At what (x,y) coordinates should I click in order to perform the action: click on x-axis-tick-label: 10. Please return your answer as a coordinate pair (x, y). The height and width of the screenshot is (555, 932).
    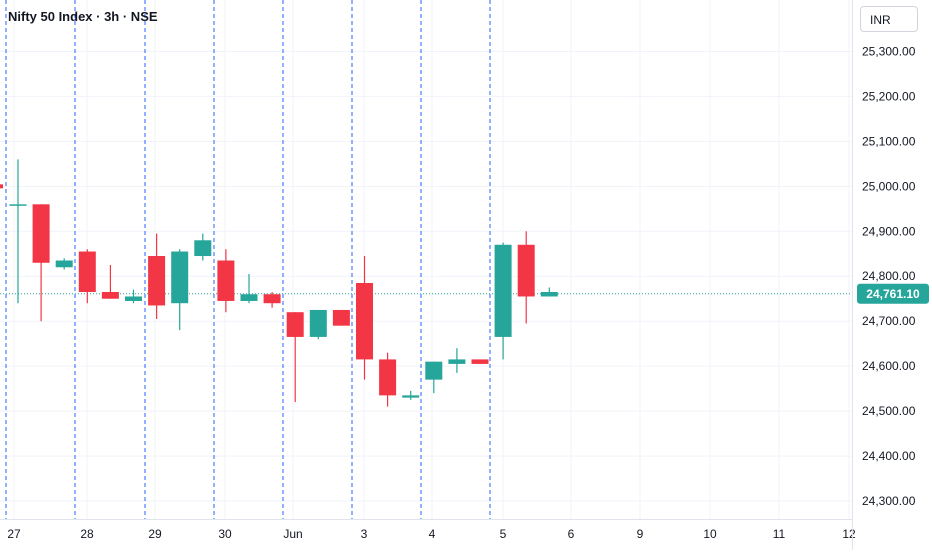
    Looking at the image, I should click on (710, 534).